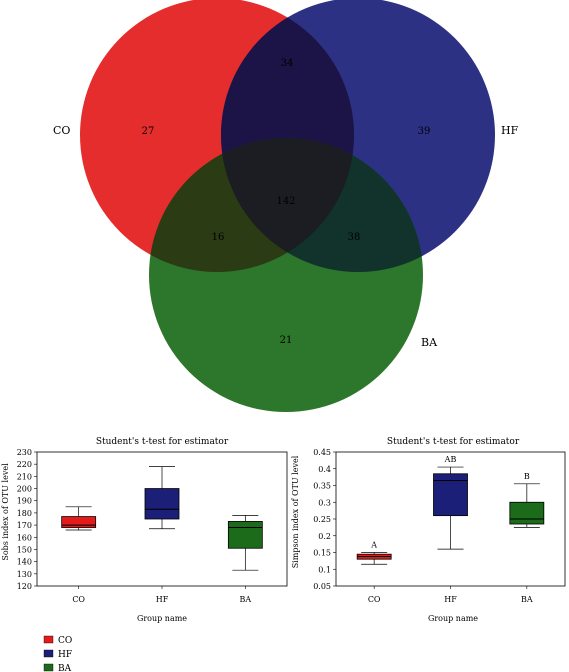 The height and width of the screenshot is (672, 569). Describe the element at coordinates (322, 486) in the screenshot. I see `simpson-y-tick-label: 0.35` at that location.